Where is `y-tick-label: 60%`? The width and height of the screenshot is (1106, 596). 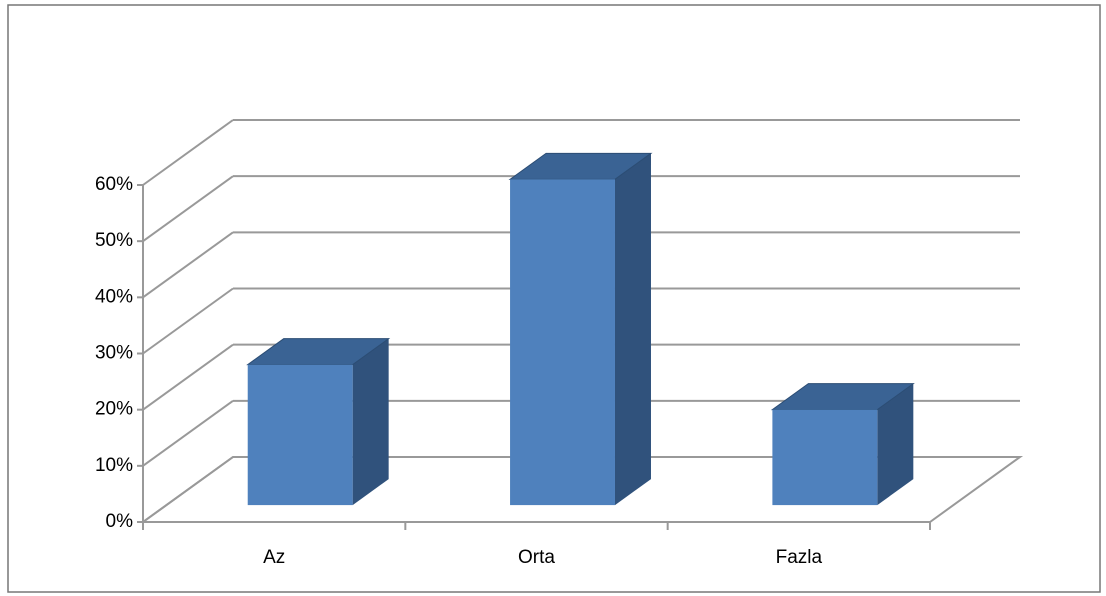 y-tick-label: 60% is located at coordinates (114, 184).